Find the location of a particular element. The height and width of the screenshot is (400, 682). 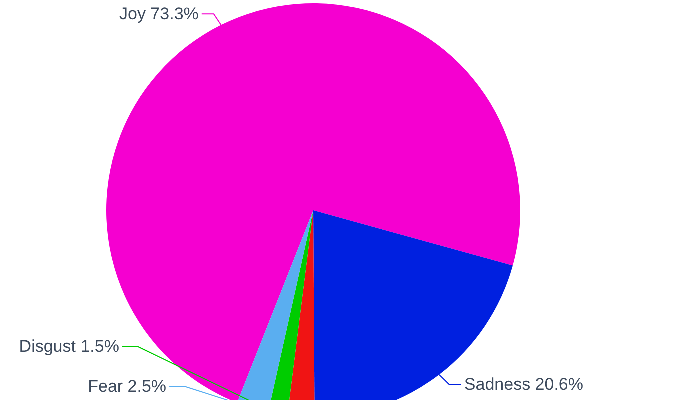

slice-label: Sadness 20.6% is located at coordinates (524, 384).